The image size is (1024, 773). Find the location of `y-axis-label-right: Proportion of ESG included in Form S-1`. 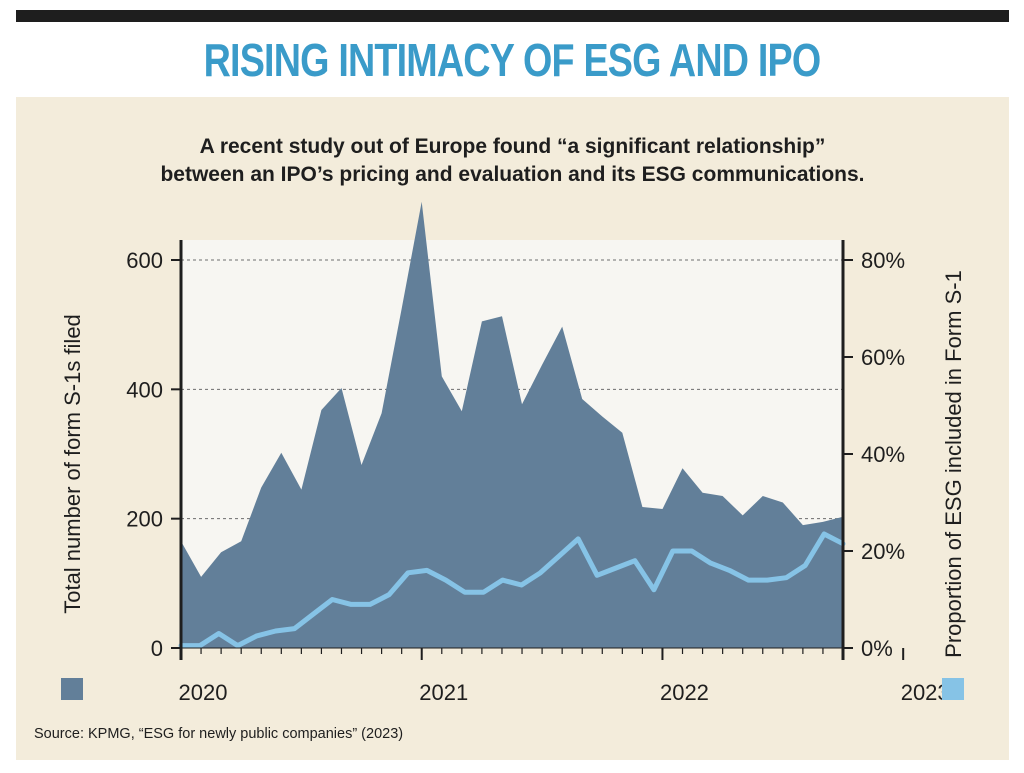

y-axis-label-right: Proportion of ESG included in Form S-1 is located at coordinates (953, 464).